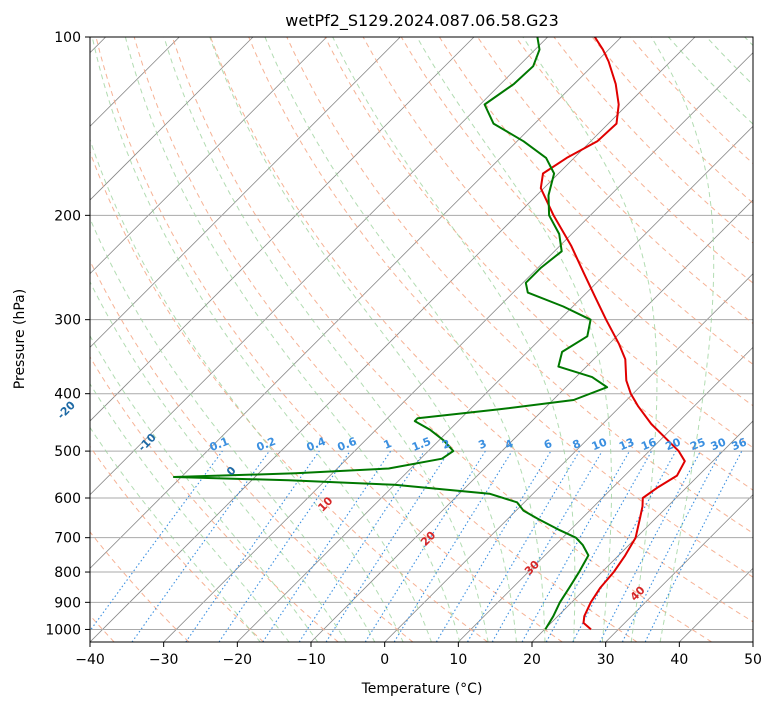 The image size is (775, 708). Describe the element at coordinates (1, 375) in the screenshot. I see `adiabat-label: -30` at that location.